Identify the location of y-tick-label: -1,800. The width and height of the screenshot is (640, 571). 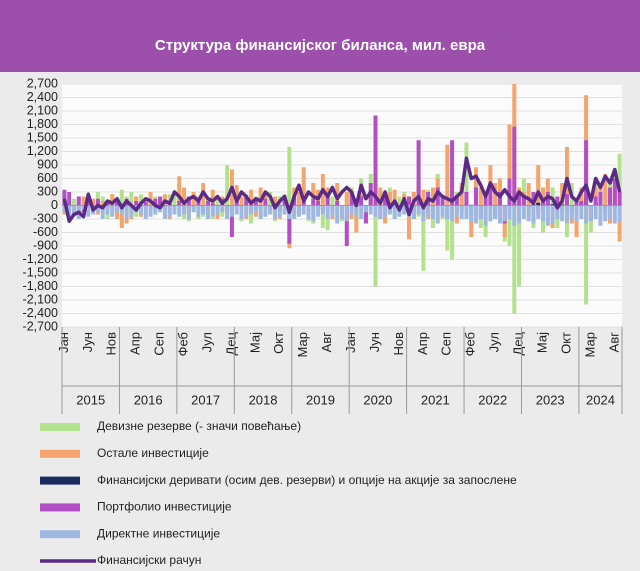
(40, 286).